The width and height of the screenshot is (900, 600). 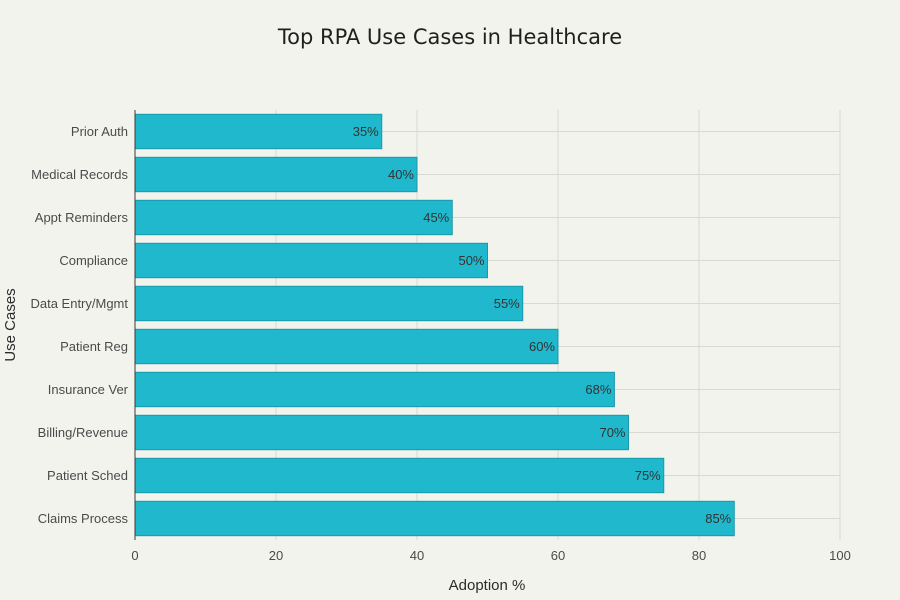 What do you see at coordinates (542, 346) in the screenshot?
I see `bar-value-label-4: 60%` at bounding box center [542, 346].